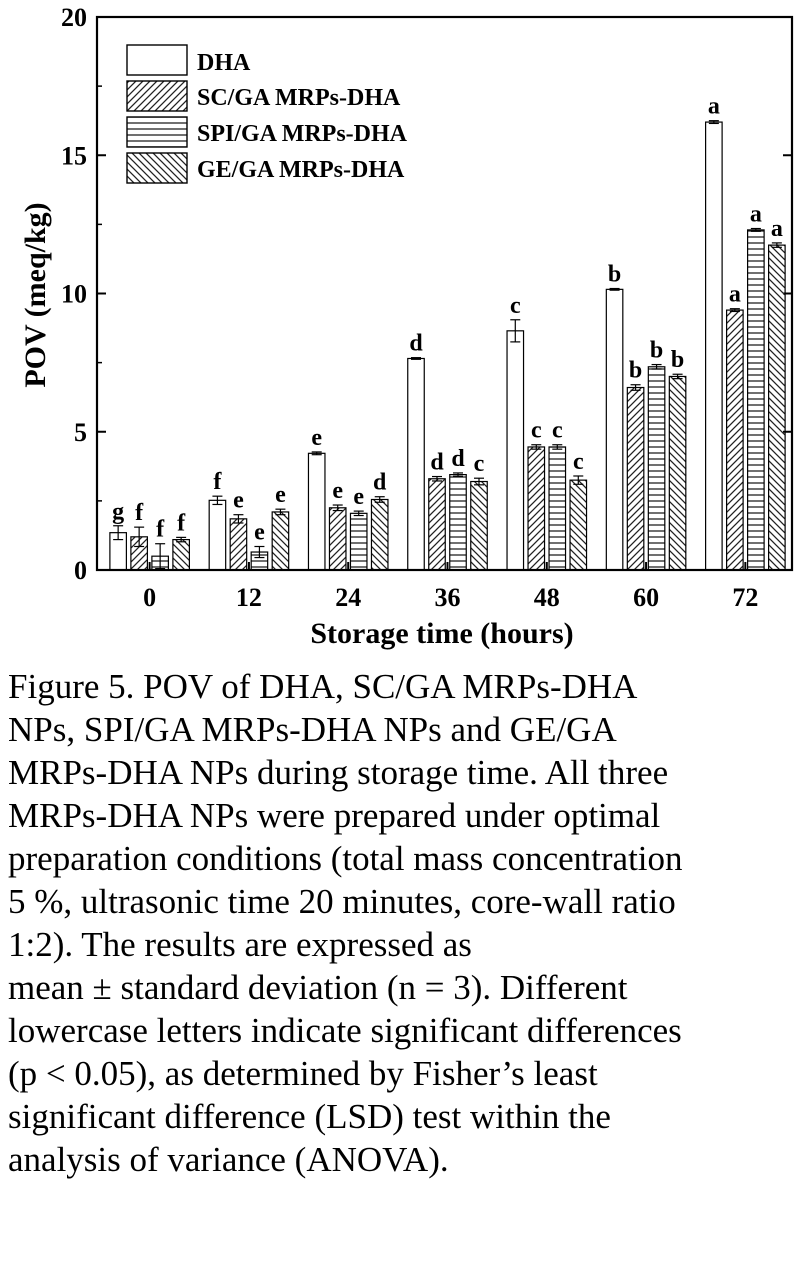  Describe the element at coordinates (334, 815) in the screenshot. I see `caption-line: MRPs-DHA NPs were prepared under optimal` at that location.